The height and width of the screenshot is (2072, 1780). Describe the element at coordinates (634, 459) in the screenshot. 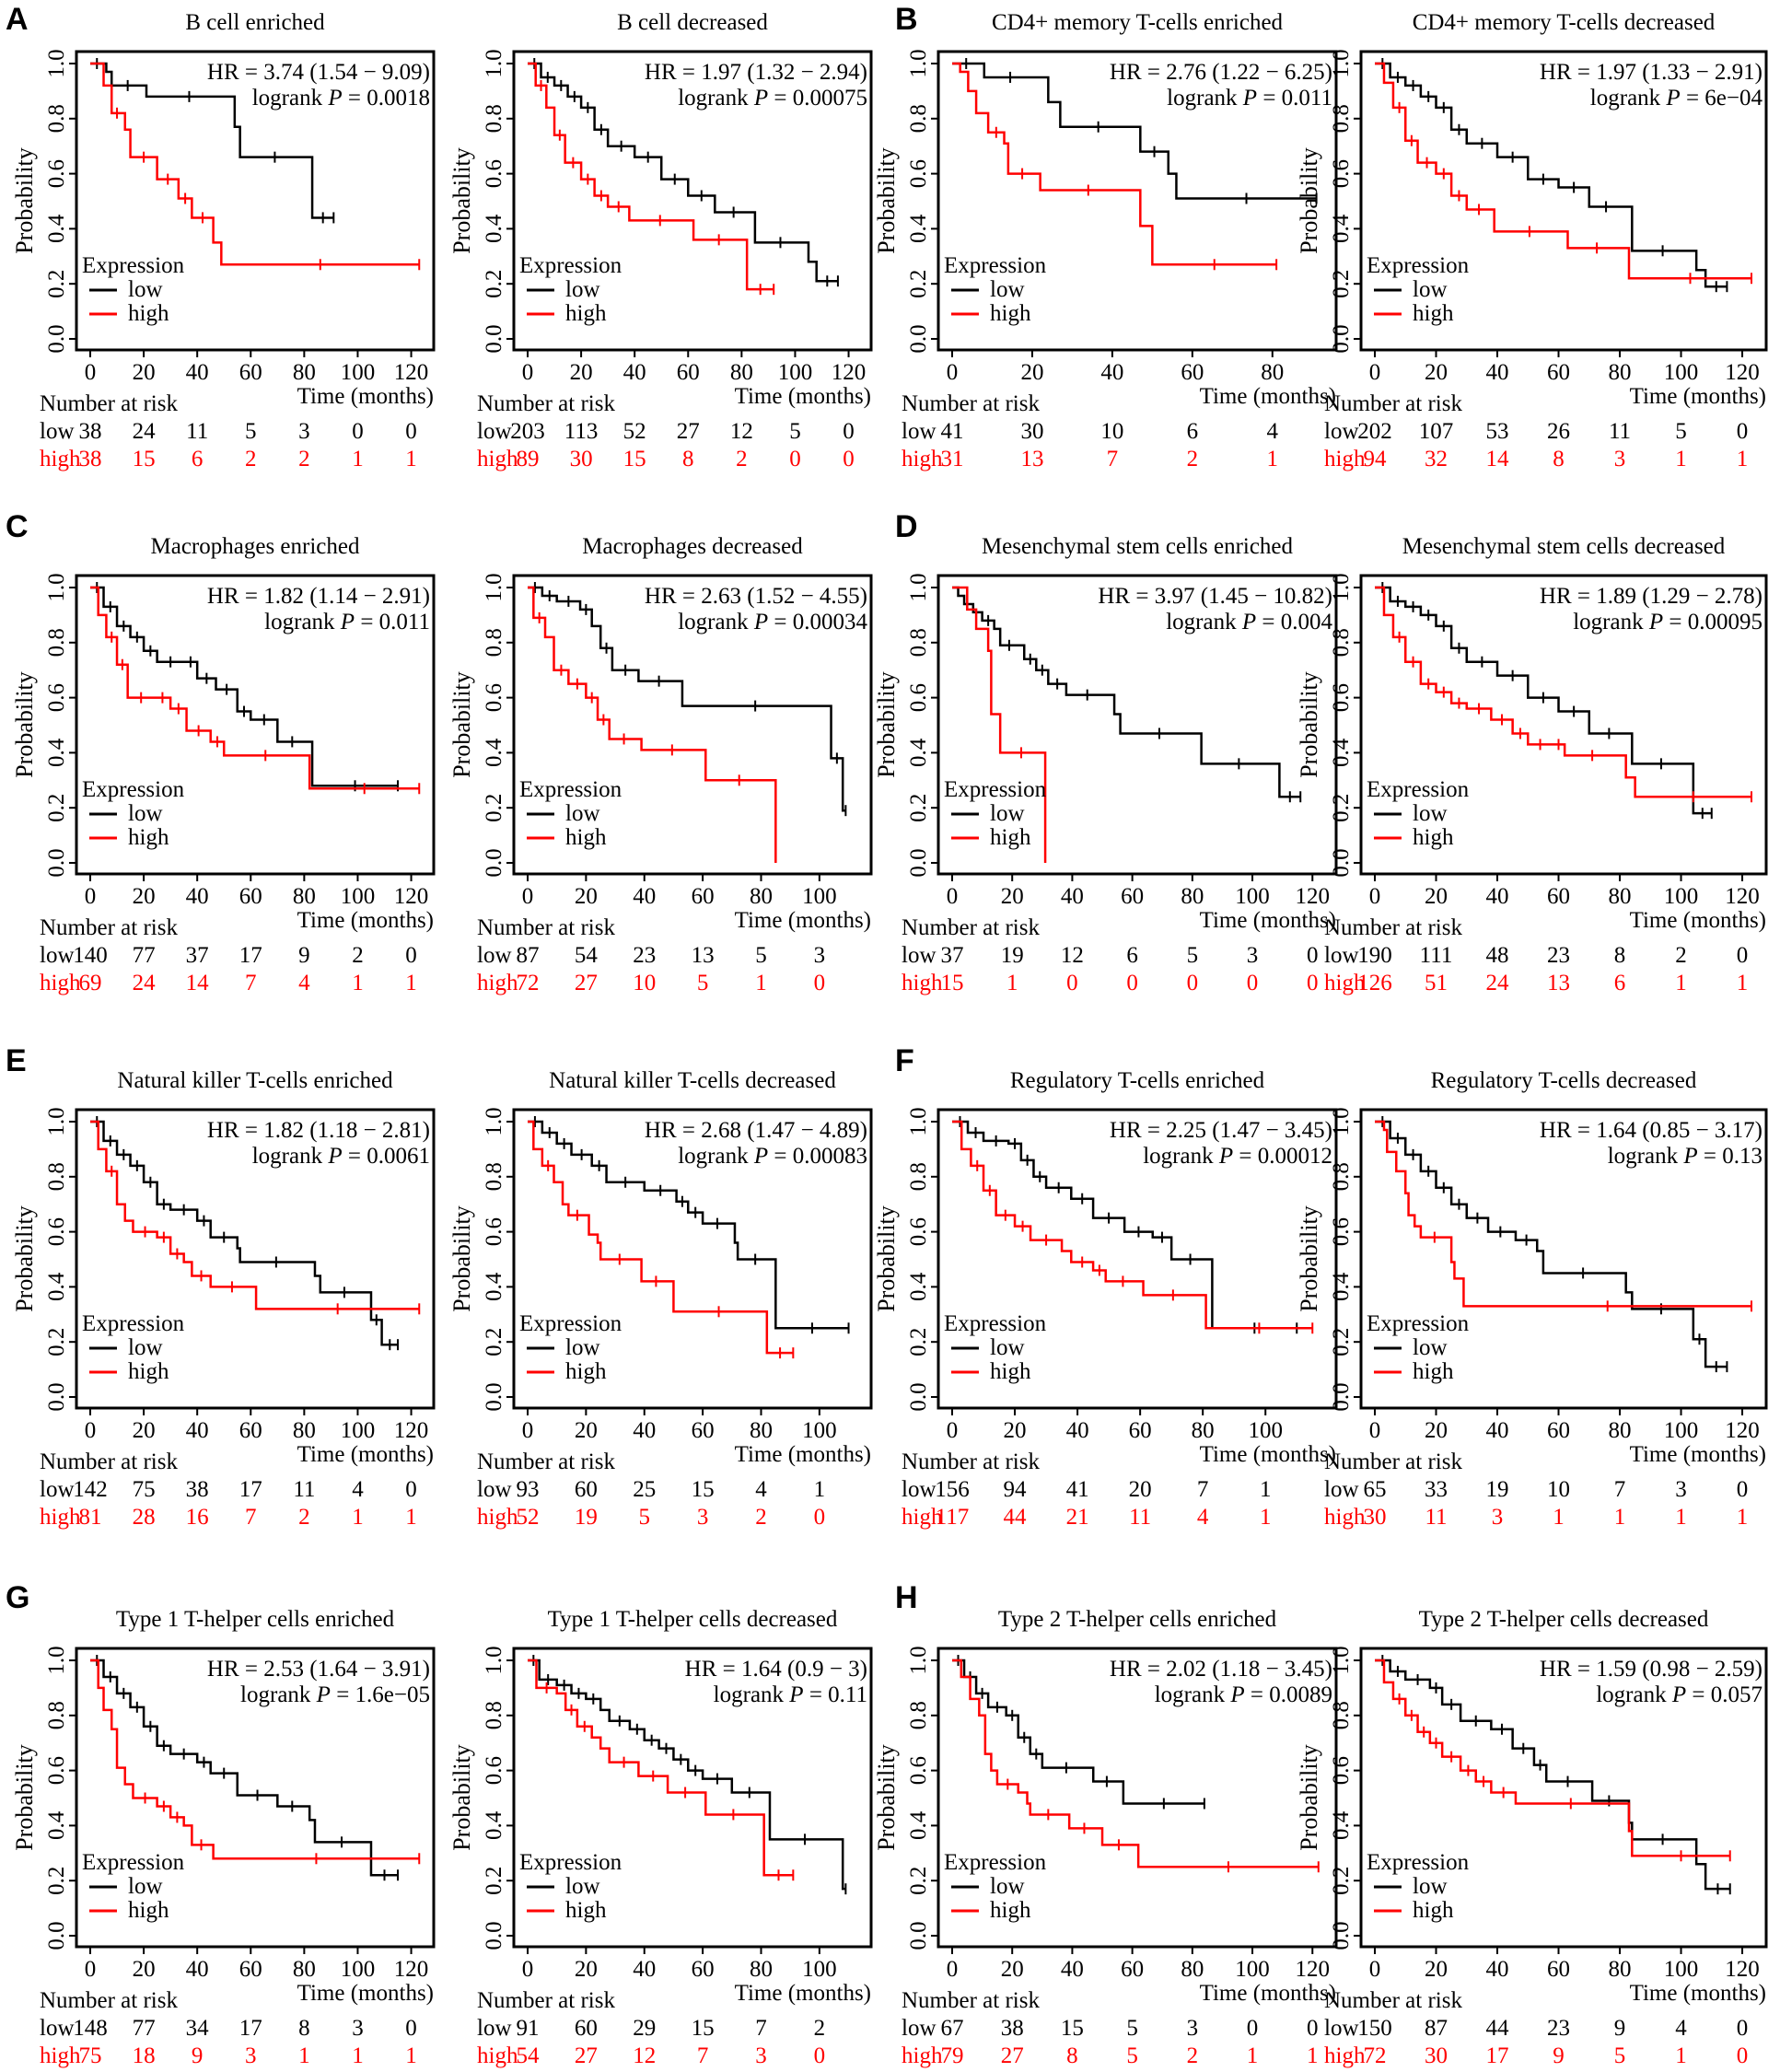

I see `risk-count-high: 15` at that location.